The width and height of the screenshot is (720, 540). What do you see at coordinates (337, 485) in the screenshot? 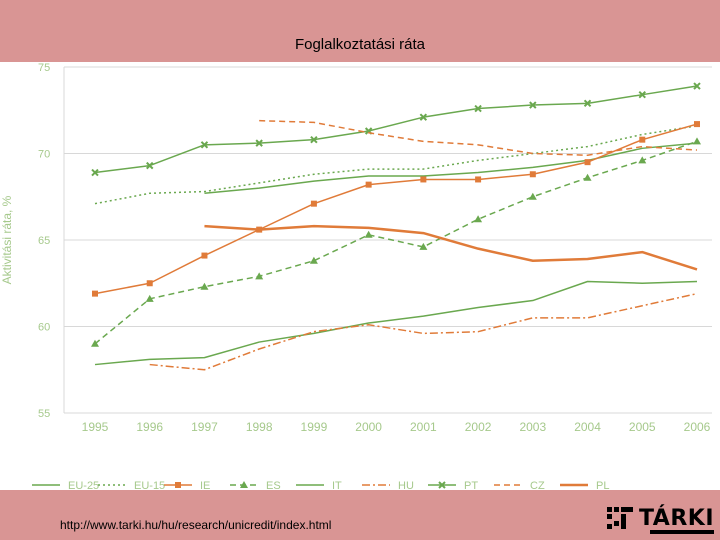
I see `legend-label: IT` at bounding box center [337, 485].